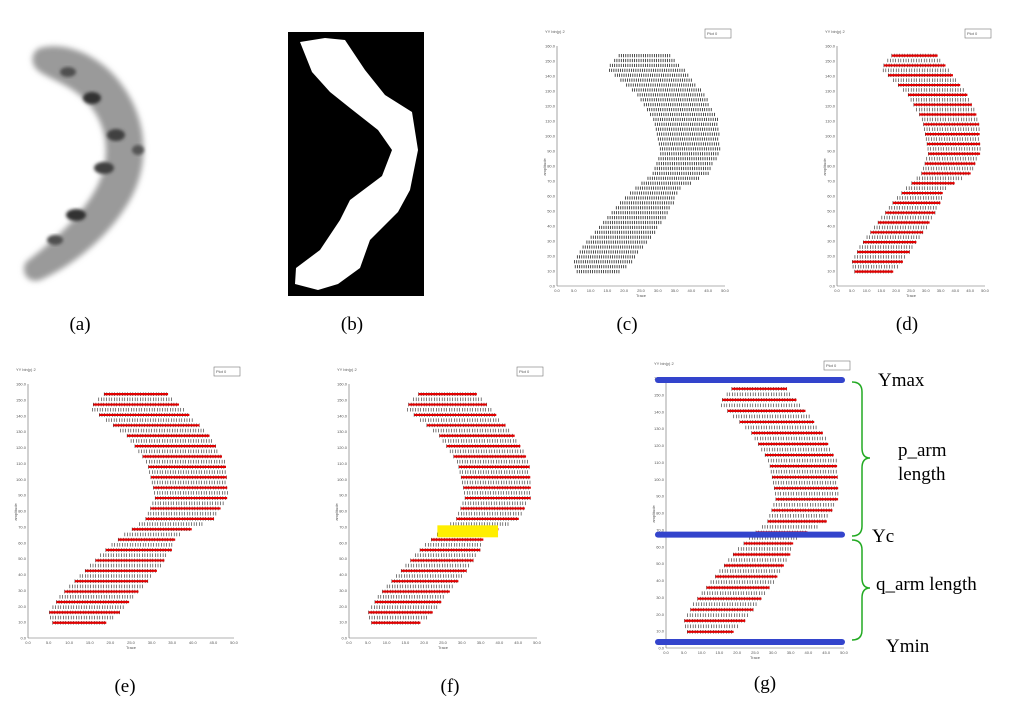 This screenshot has height=709, width=1022. Describe the element at coordinates (708, 290) in the screenshot. I see `x-tick-label: 45.0` at that location.